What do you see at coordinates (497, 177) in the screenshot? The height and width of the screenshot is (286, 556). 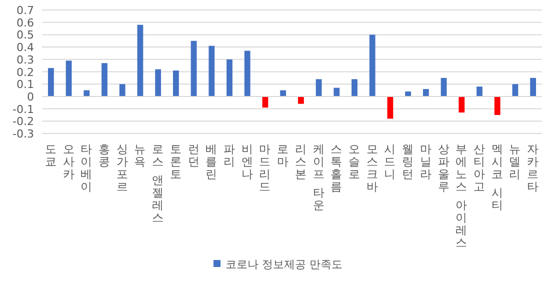 I see `x-tick-label: 멕시코 시티` at bounding box center [497, 177].